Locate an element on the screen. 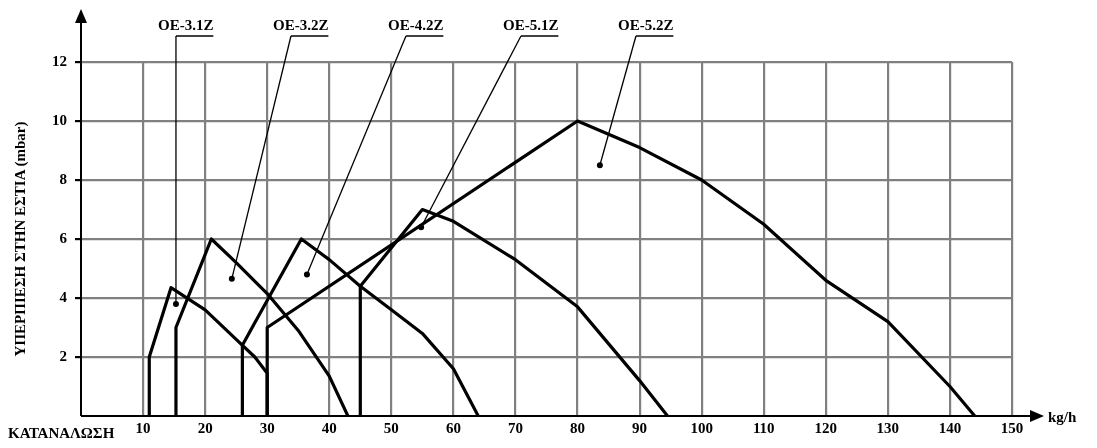  x-tick-label: 150 is located at coordinates (1012, 427).